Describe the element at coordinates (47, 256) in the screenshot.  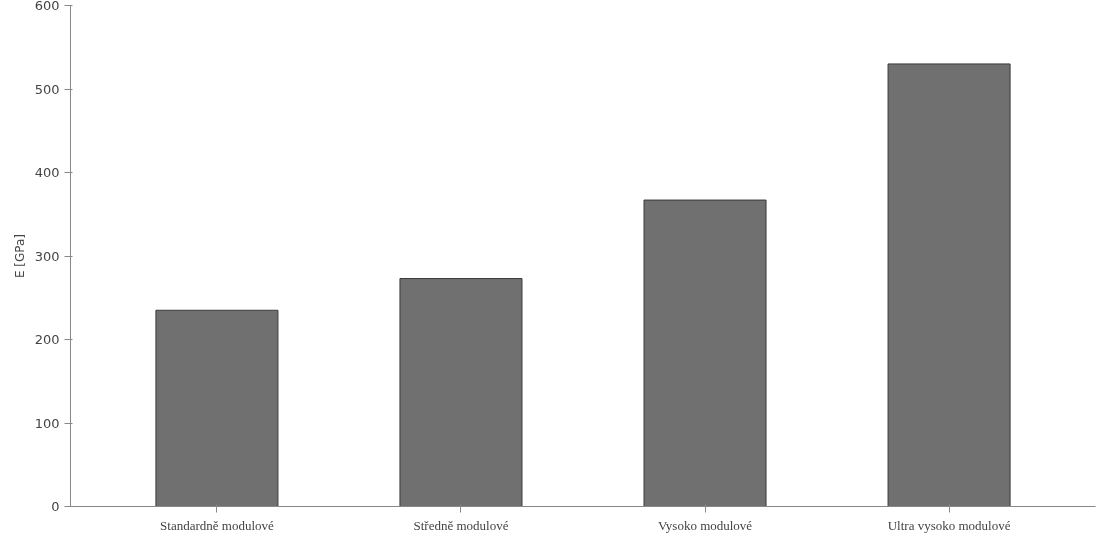
I see `y-tick-label: 300` at that location.